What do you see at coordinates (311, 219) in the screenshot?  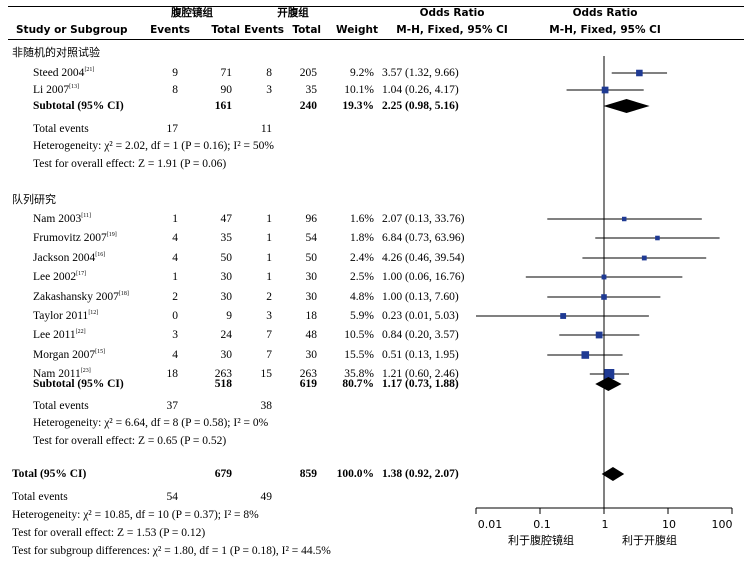 I see `total2-cell: 96` at bounding box center [311, 219].